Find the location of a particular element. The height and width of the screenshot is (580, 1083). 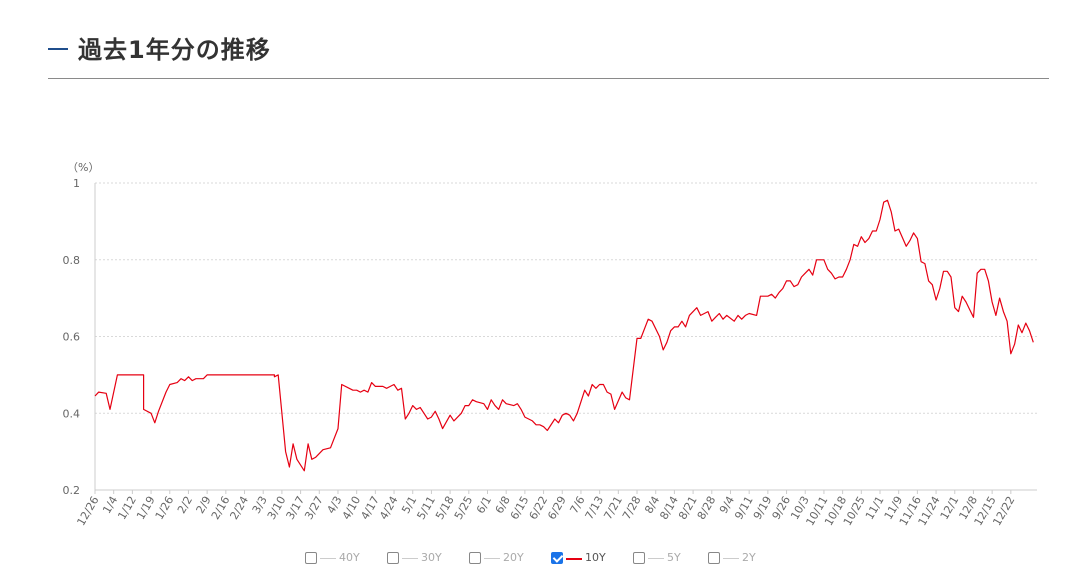

y-tick-label: 0.4 is located at coordinates (72, 413).